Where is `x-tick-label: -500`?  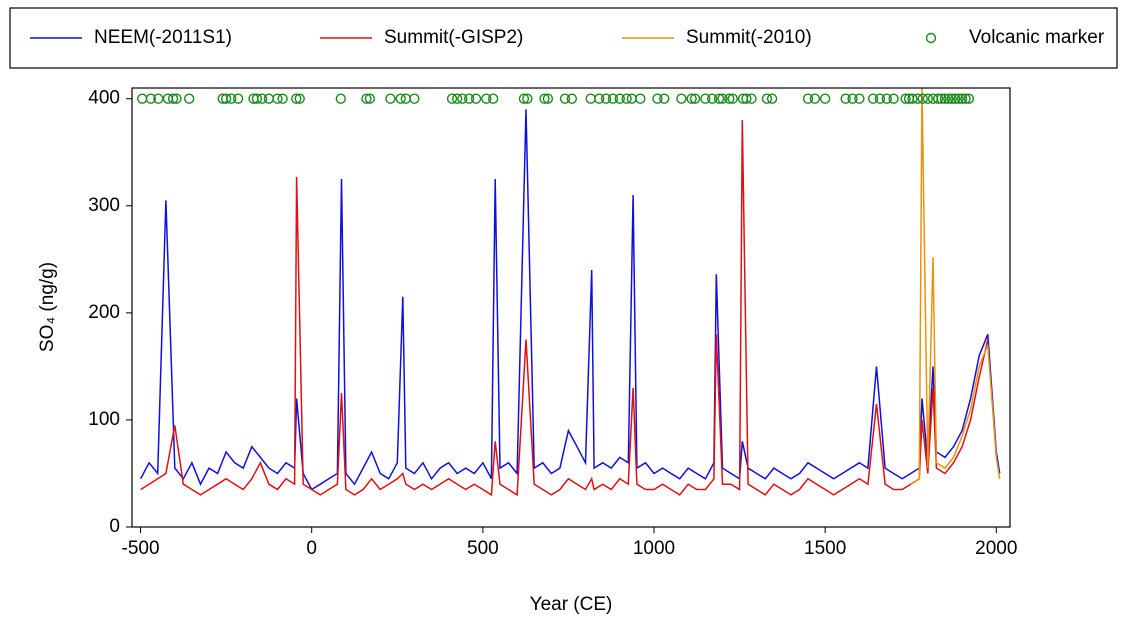
x-tick-label: -500 is located at coordinates (141, 548).